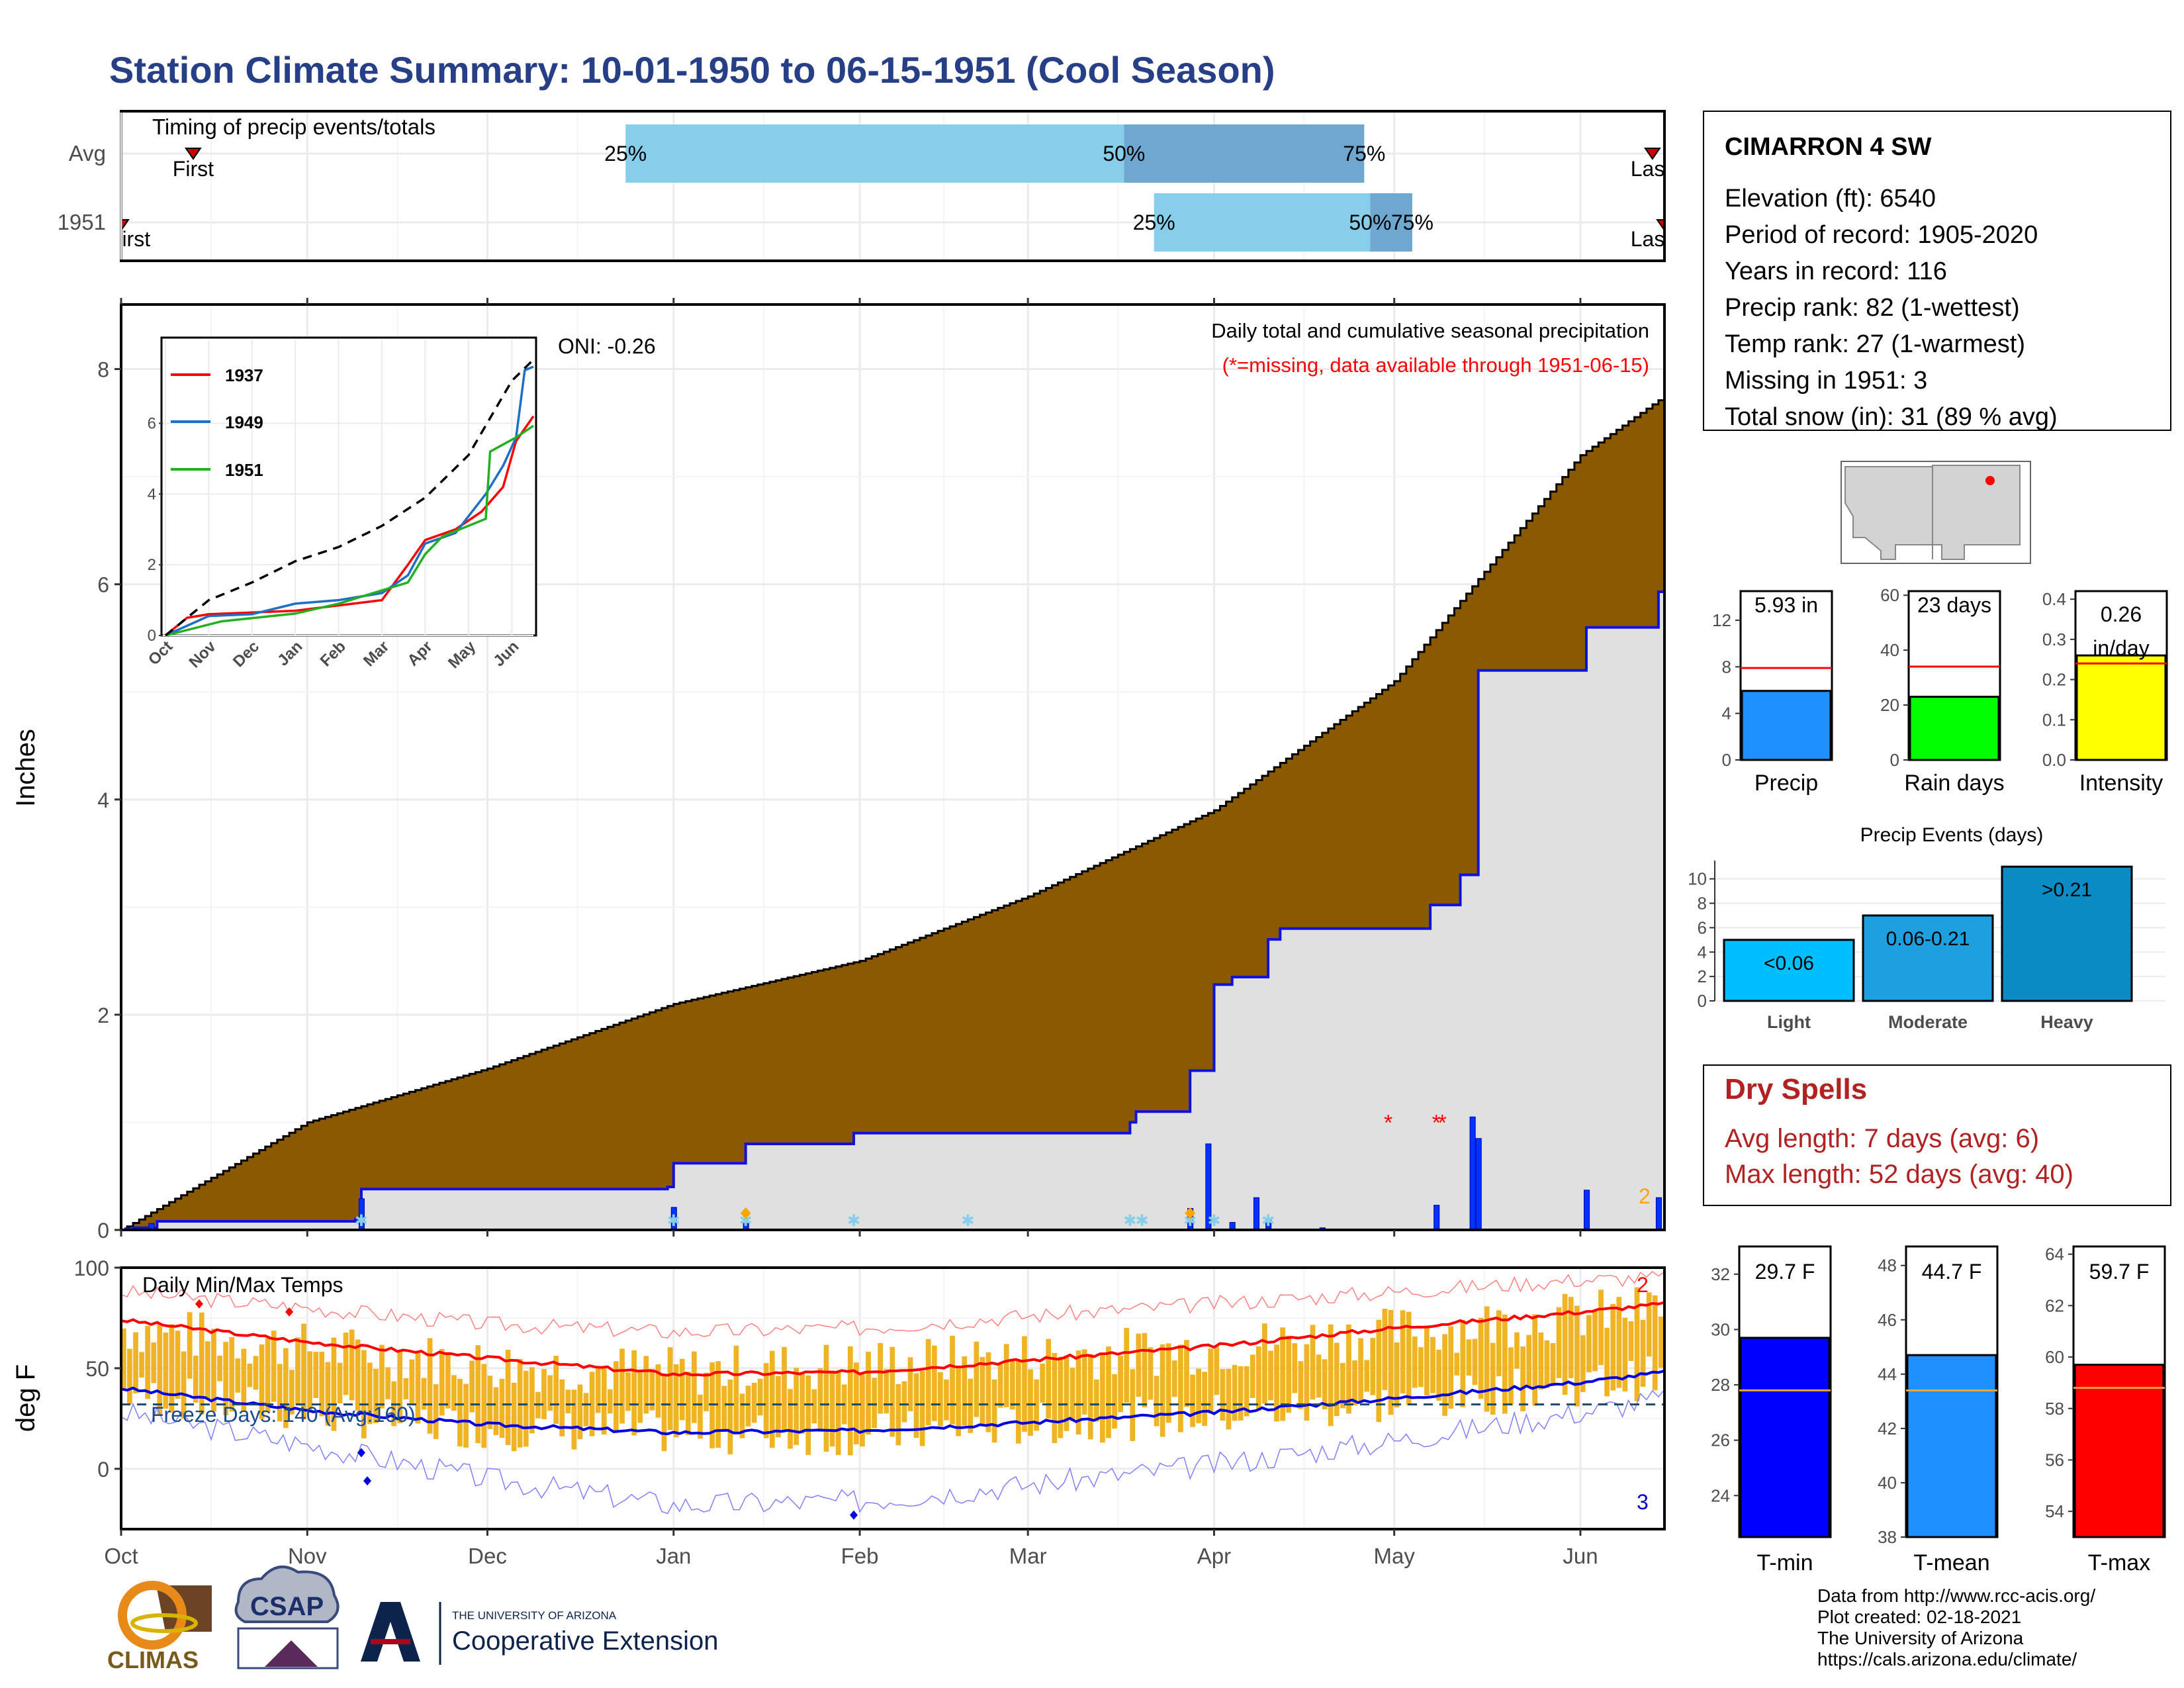 The width and height of the screenshot is (2184, 1688). Describe the element at coordinates (625, 153) in the screenshot. I see `timing-q25-label: 25%` at that location.